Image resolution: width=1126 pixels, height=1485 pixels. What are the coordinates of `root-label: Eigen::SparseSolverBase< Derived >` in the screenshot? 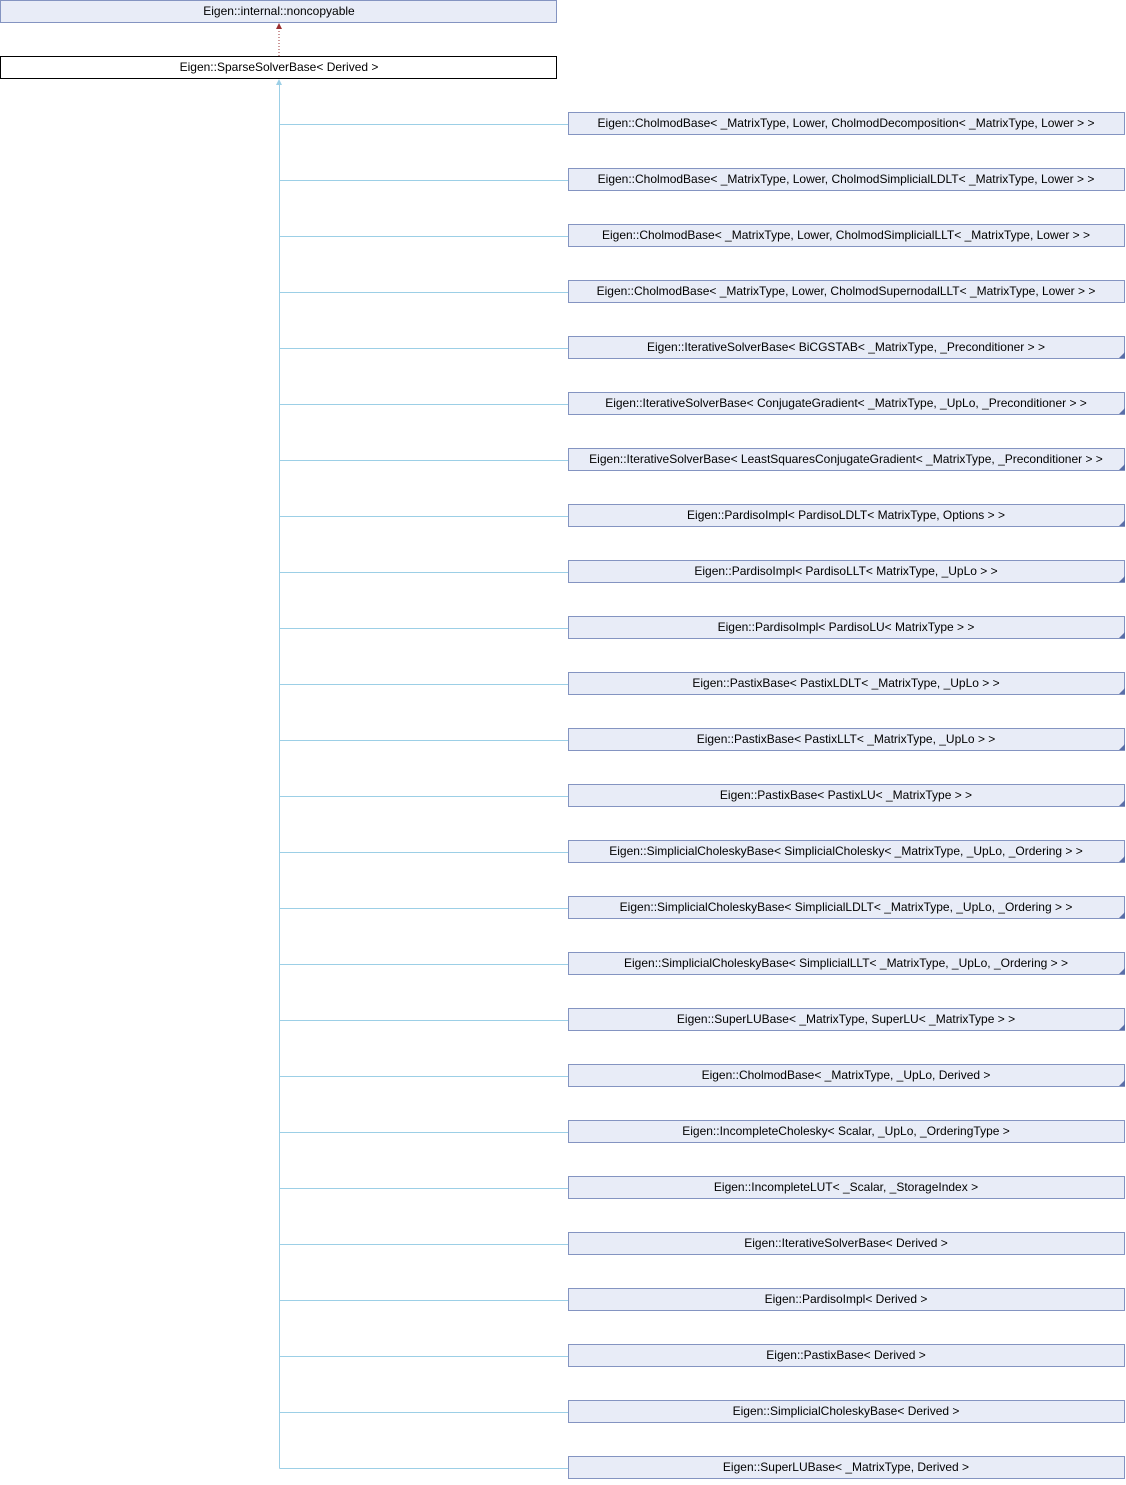 It's located at (279, 67).